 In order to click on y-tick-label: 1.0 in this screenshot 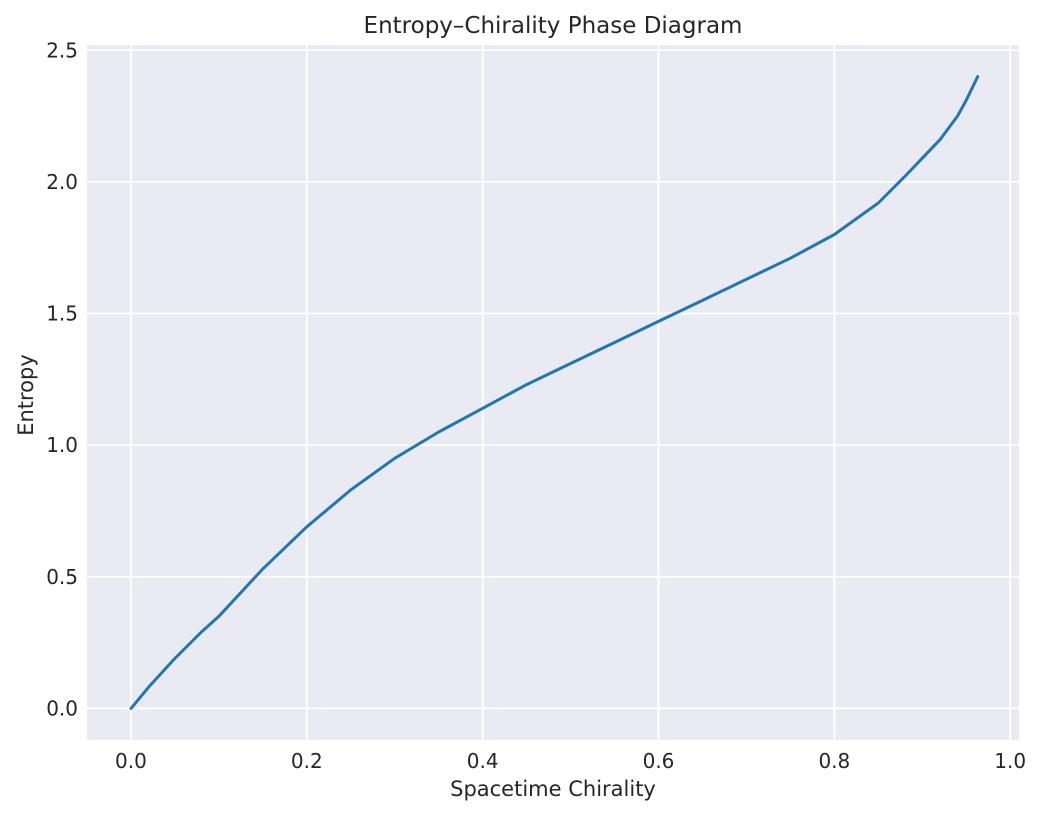, I will do `click(62, 445)`.